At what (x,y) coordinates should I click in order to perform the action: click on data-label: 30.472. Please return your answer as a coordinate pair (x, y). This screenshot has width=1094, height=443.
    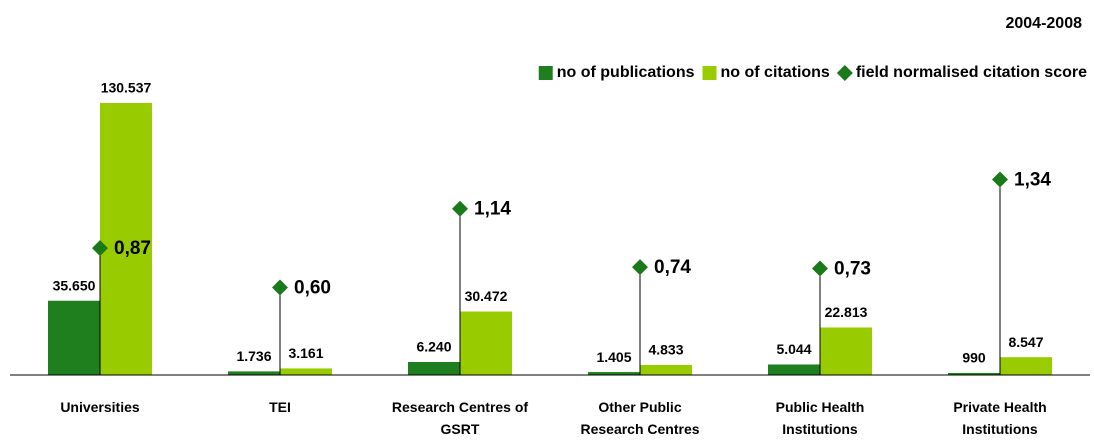
    Looking at the image, I should click on (486, 296).